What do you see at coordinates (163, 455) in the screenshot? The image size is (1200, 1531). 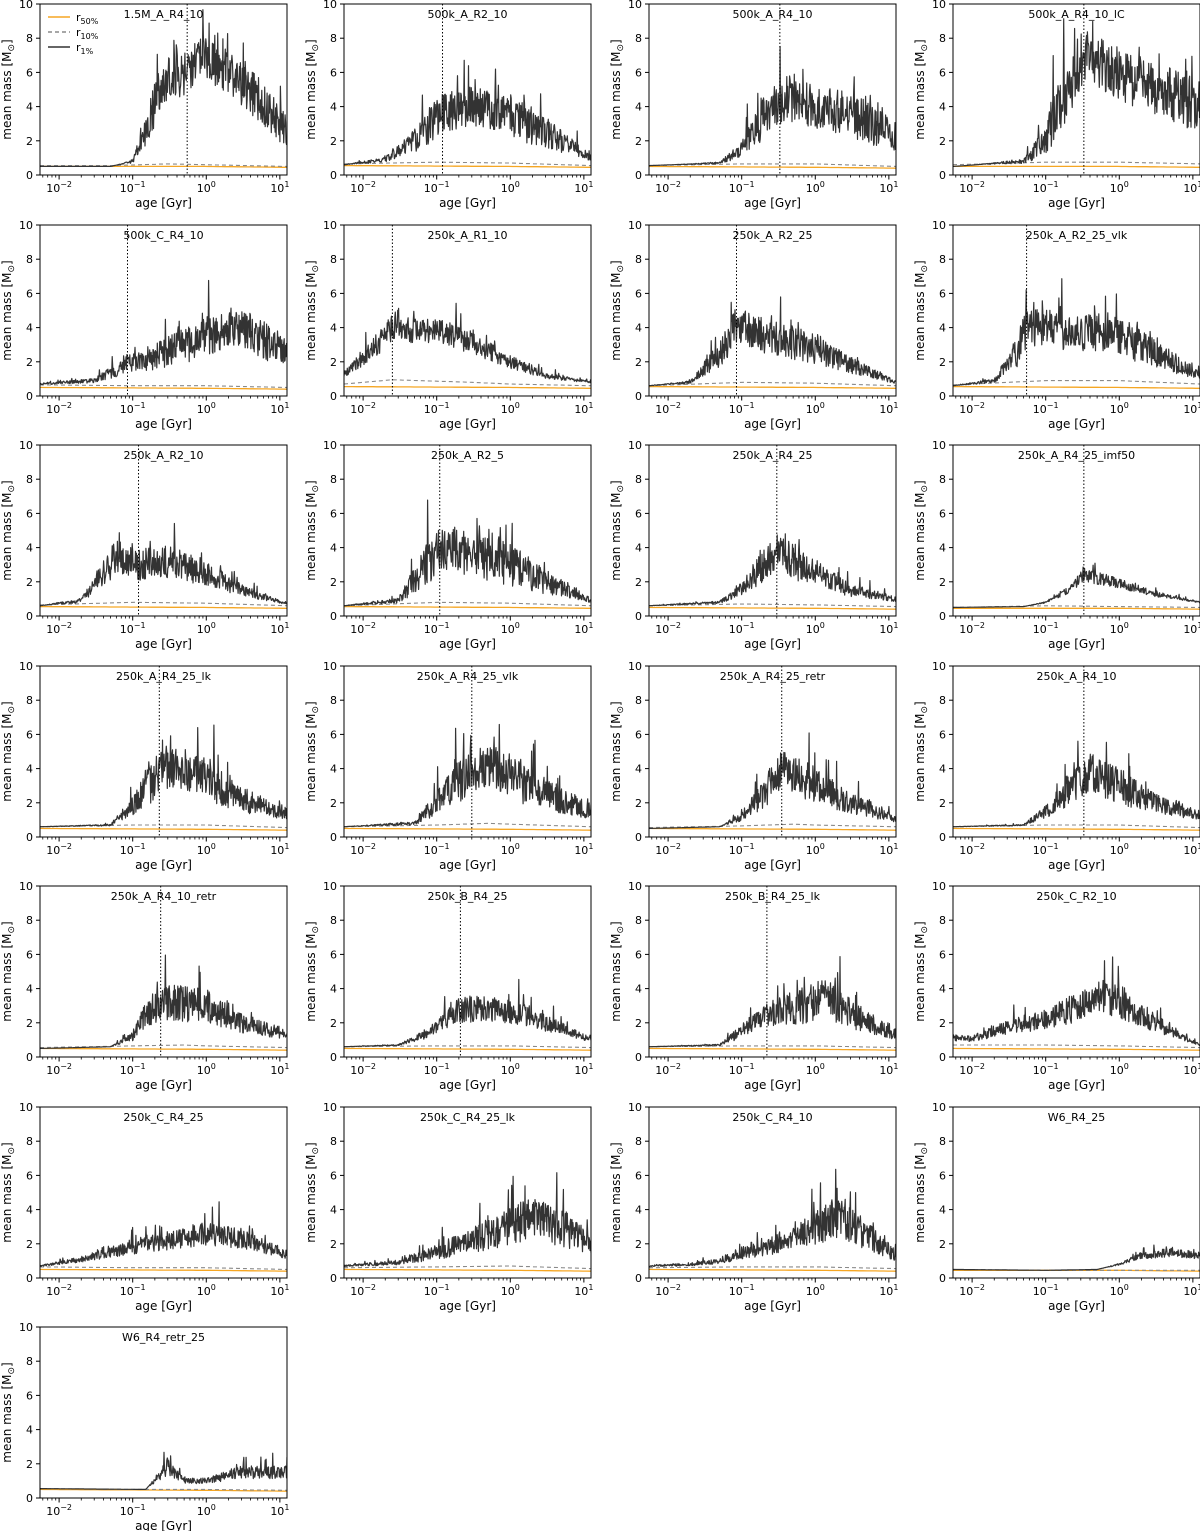 I see `subplot-title: 250k_A_R2_10` at bounding box center [163, 455].